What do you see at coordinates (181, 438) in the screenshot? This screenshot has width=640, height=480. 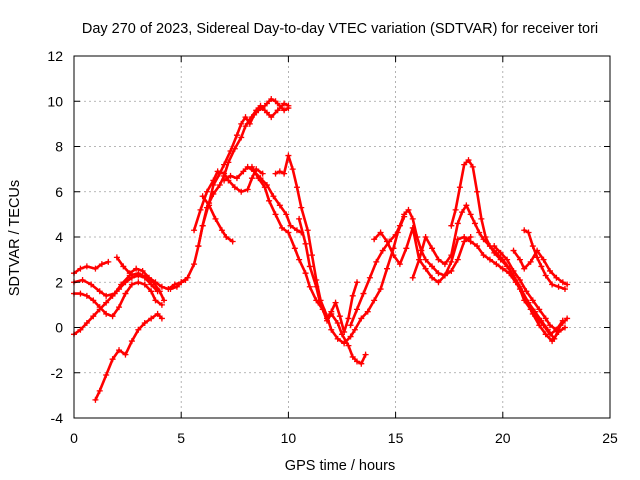 I see `x-tick-label: 5` at bounding box center [181, 438].